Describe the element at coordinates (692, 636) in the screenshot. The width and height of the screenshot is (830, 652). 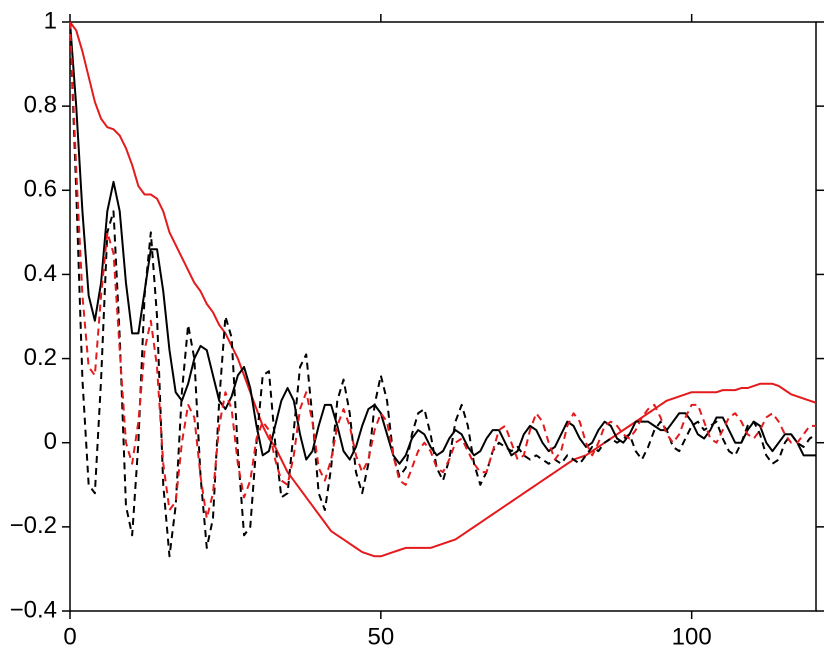
I see `x-tick-label: 100` at that location.